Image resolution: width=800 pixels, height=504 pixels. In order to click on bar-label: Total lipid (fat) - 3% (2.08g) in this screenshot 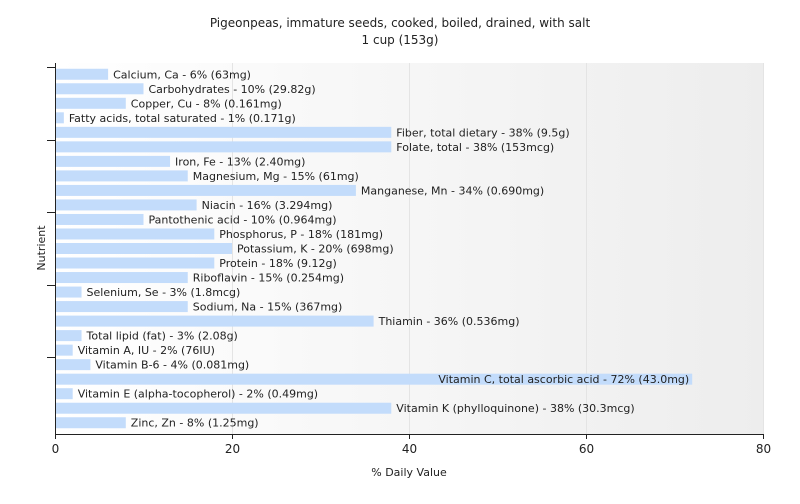, I will do `click(162, 336)`.